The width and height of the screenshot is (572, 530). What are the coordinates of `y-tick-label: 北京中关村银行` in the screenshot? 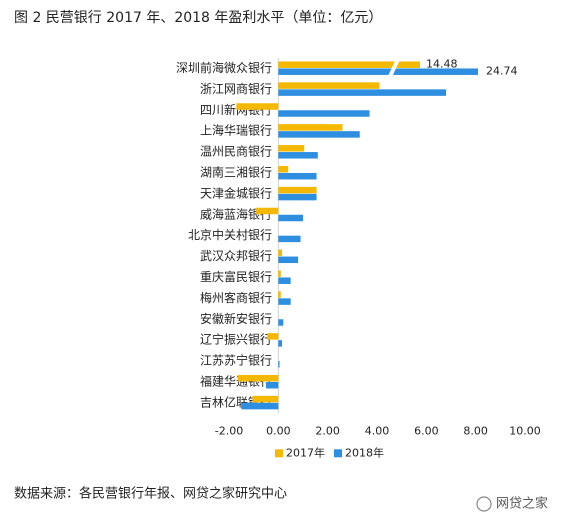 It's located at (230, 234).